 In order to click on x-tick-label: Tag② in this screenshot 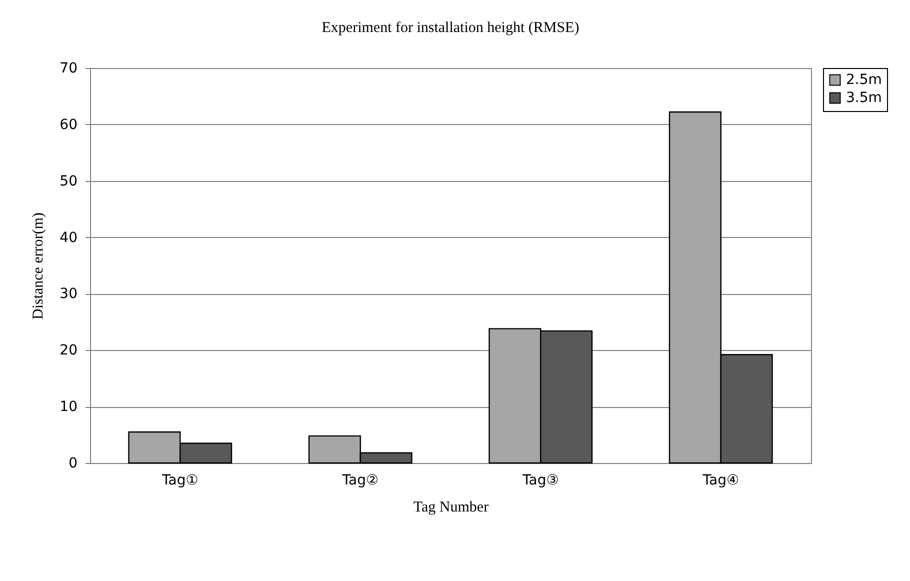, I will do `click(360, 480)`.